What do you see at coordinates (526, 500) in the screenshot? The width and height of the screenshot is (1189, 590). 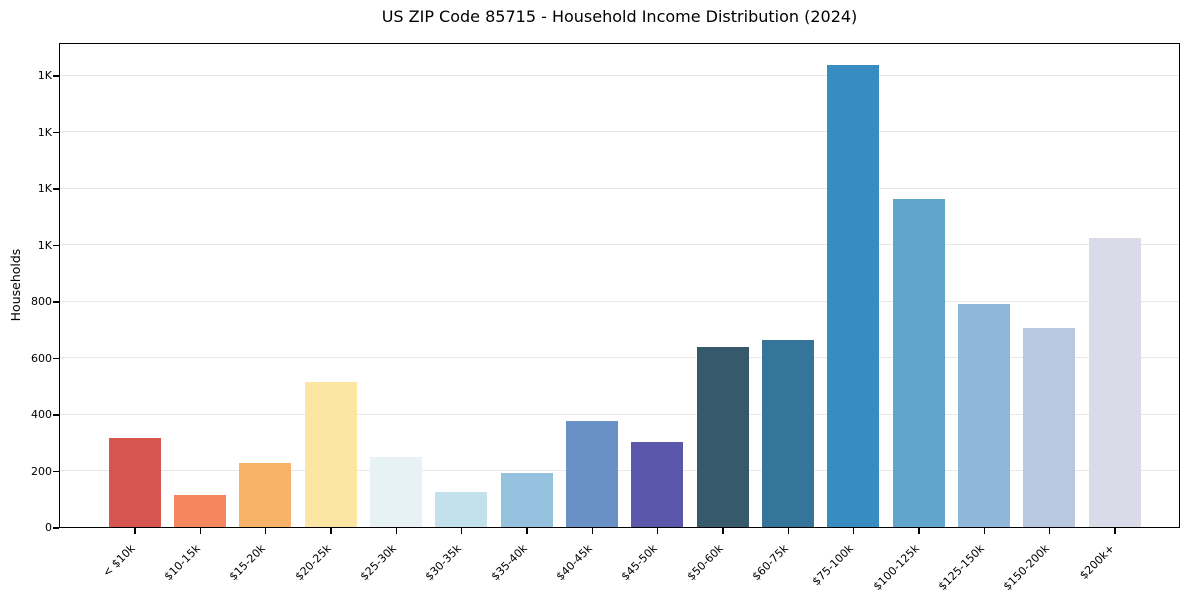 I see `bar-35-40k` at bounding box center [526, 500].